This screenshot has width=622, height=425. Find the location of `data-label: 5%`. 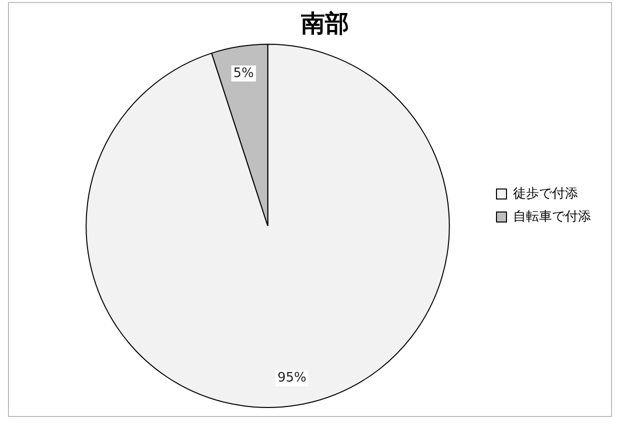

data-label: 5% is located at coordinates (243, 73).